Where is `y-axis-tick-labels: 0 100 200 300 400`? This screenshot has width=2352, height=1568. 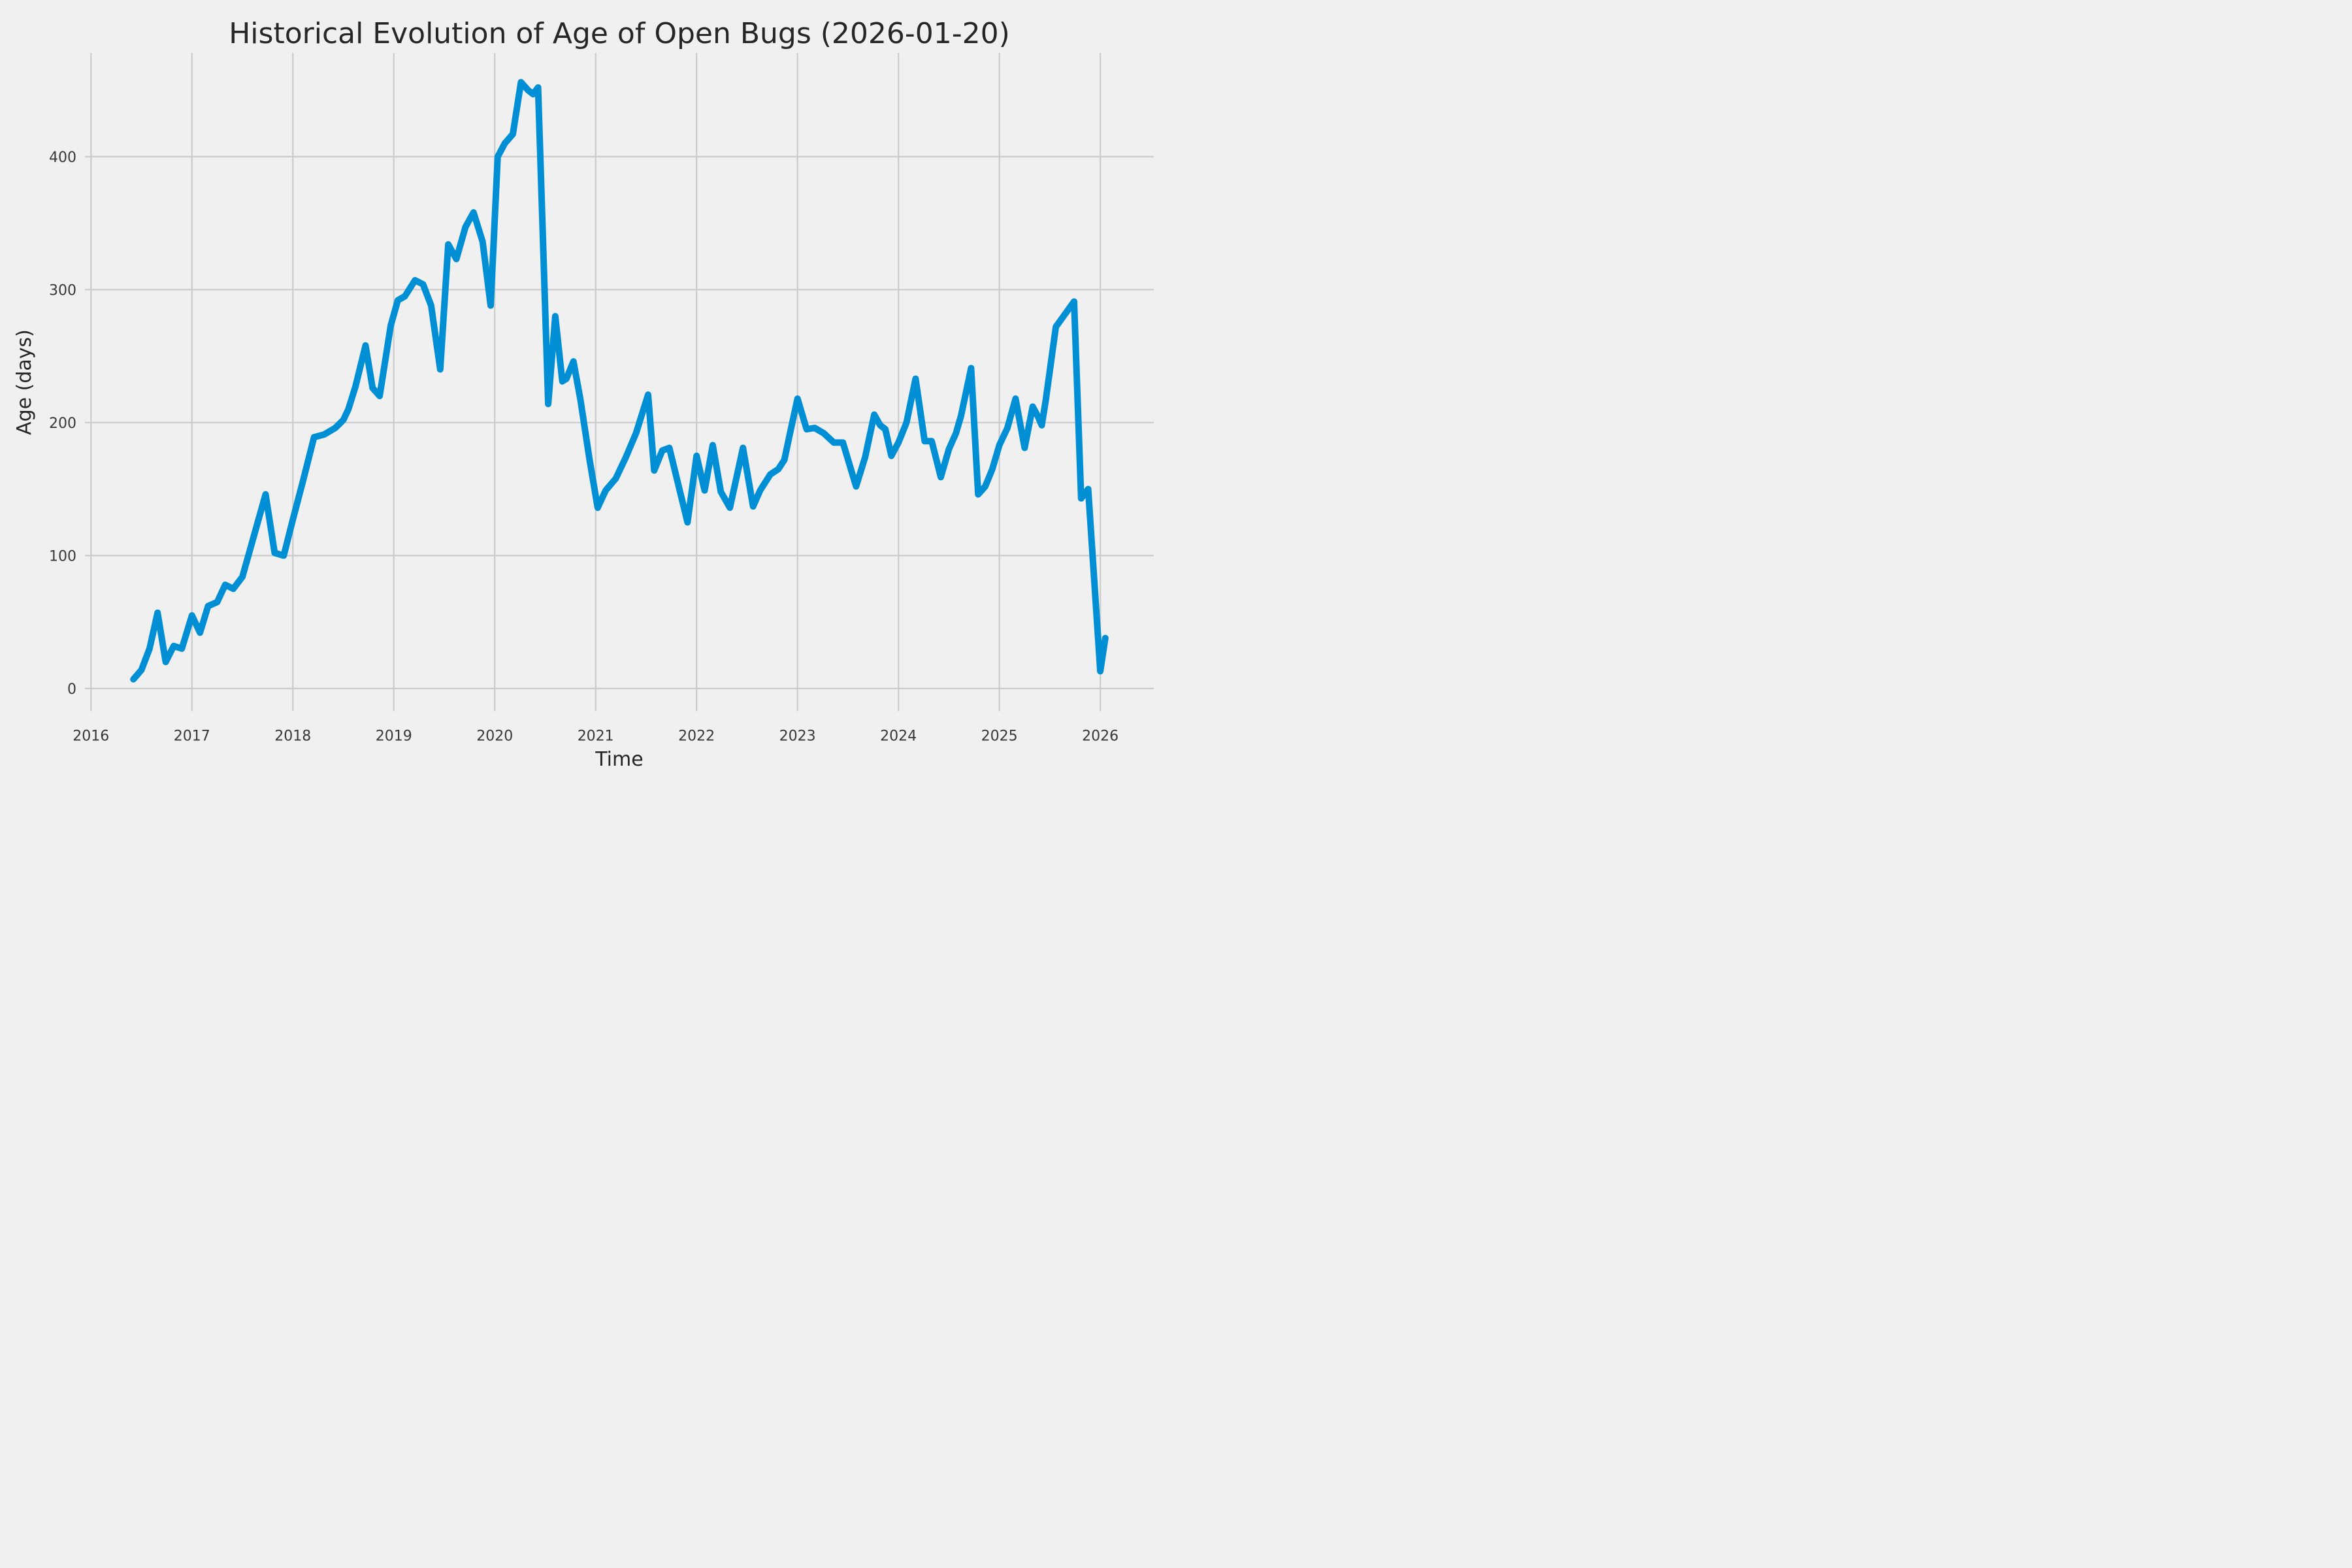 y-axis-tick-labels: 0 100 200 300 400 is located at coordinates (62, 424).